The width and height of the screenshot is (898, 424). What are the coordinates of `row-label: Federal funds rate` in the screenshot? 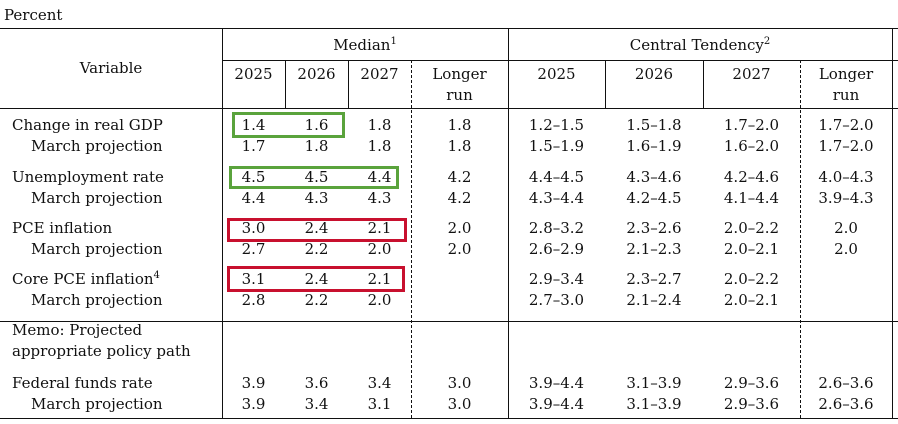 It's located at (82, 383).